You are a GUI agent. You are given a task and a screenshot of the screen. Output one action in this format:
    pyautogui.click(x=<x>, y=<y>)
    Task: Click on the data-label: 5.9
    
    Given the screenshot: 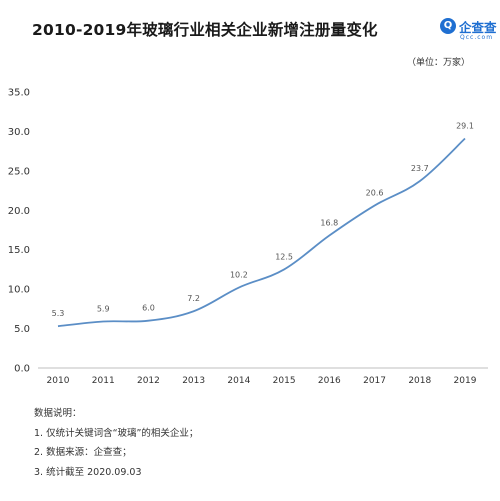 What is the action you would take?
    pyautogui.click(x=103, y=308)
    